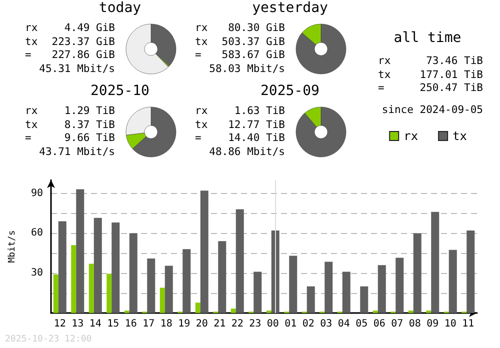  What do you see at coordinates (89, 111) in the screenshot?
I see `text: 1.29 TiB` at bounding box center [89, 111].